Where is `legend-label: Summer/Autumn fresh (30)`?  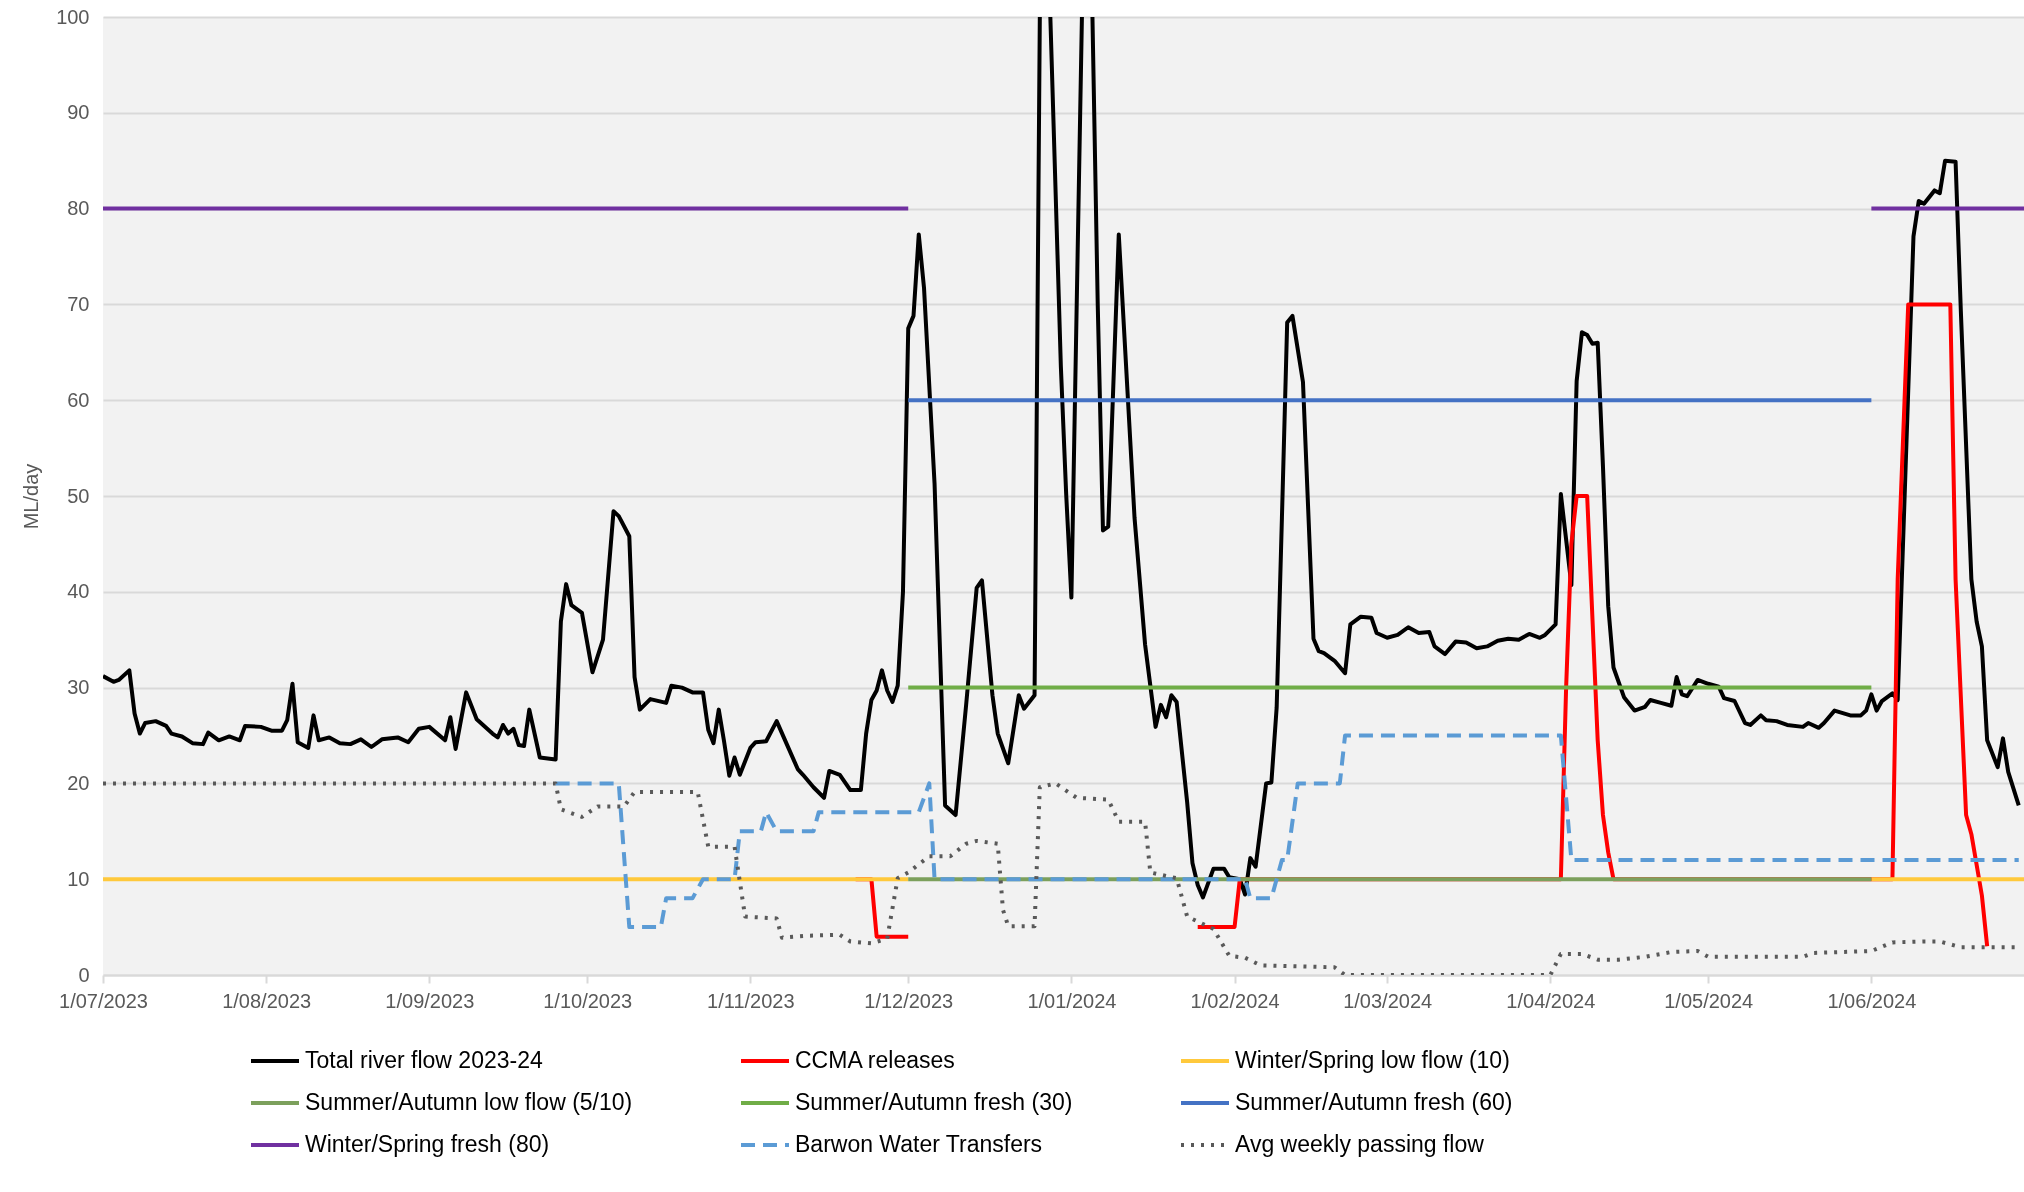
legend-label: Summer/Autumn fresh (30) is located at coordinates (934, 1102).